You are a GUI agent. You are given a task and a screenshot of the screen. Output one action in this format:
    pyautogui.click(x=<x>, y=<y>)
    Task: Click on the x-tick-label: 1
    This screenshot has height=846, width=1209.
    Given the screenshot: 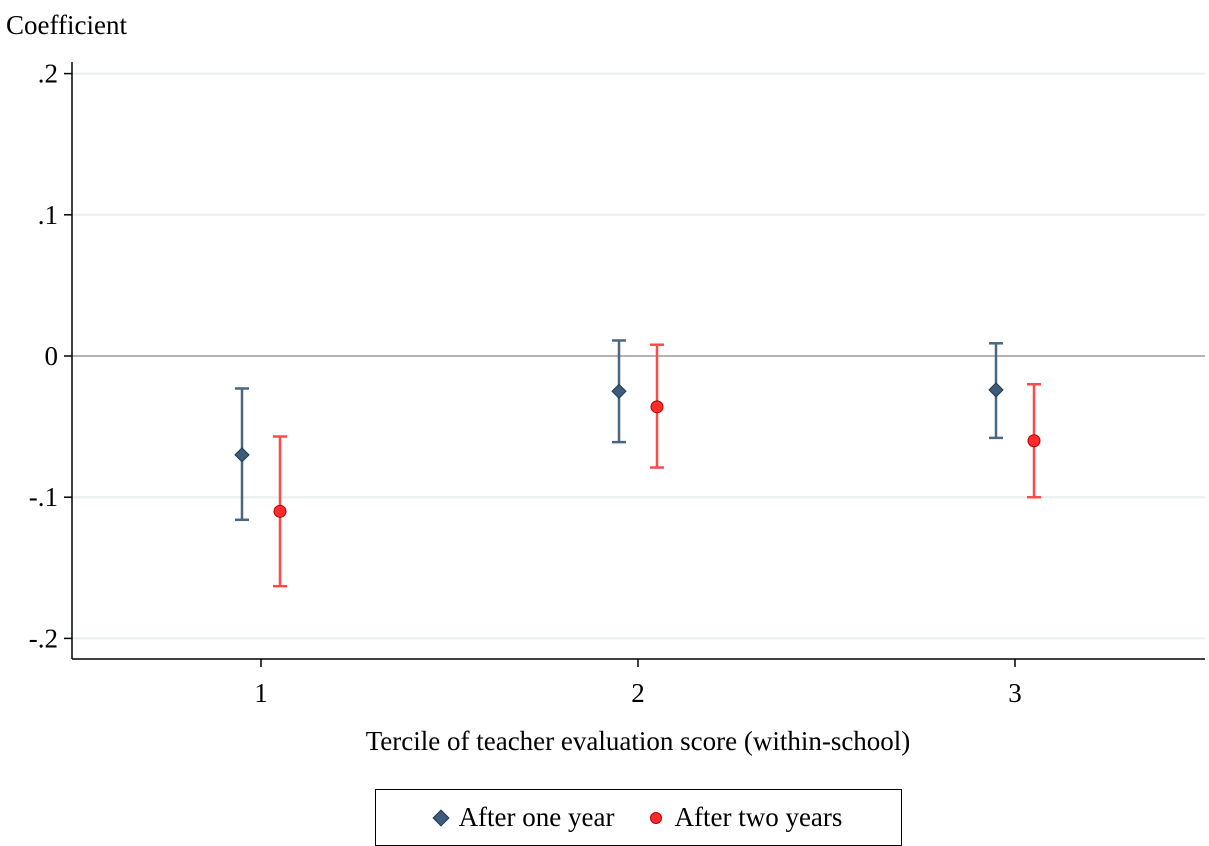 What is the action you would take?
    pyautogui.click(x=261, y=693)
    